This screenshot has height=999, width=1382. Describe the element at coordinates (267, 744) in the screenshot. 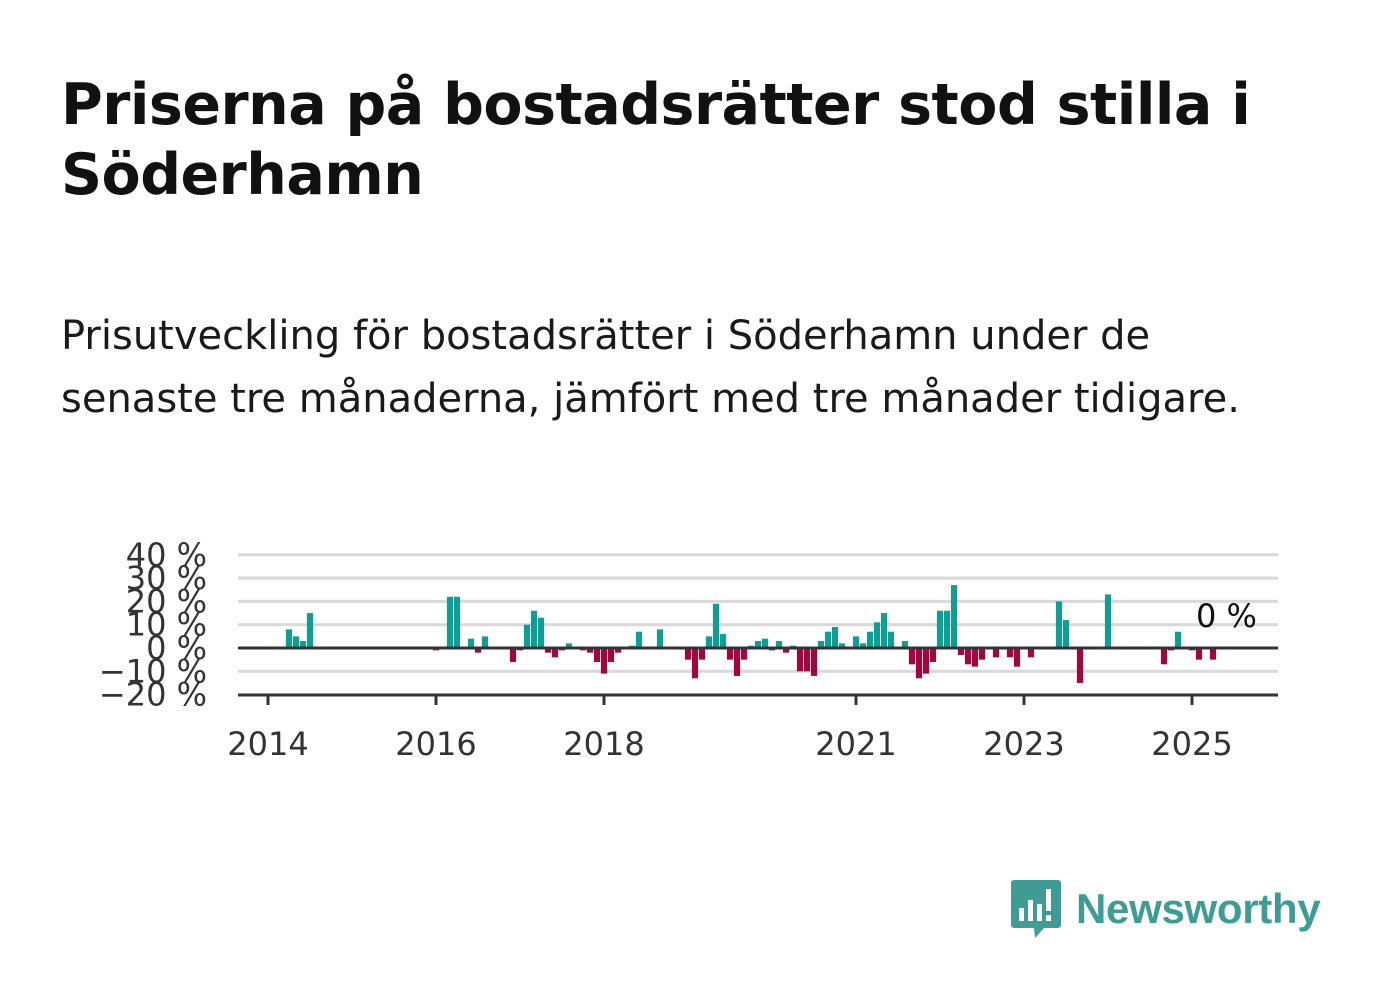

I see `x-tick-label: 2014` at that location.